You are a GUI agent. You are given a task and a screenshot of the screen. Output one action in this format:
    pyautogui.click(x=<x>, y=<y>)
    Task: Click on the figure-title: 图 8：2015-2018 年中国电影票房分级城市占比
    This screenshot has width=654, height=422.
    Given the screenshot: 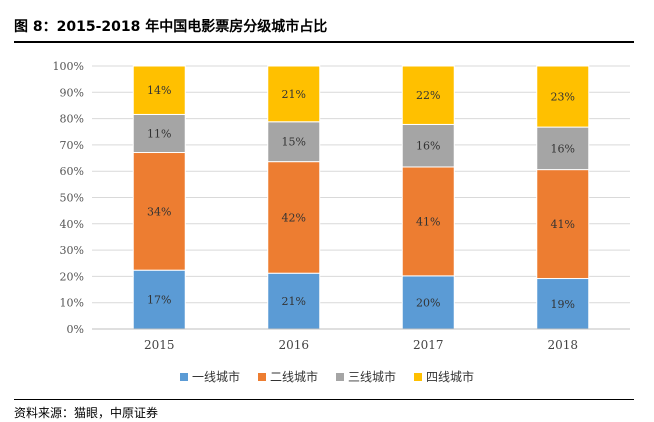 What is the action you would take?
    pyautogui.click(x=171, y=27)
    